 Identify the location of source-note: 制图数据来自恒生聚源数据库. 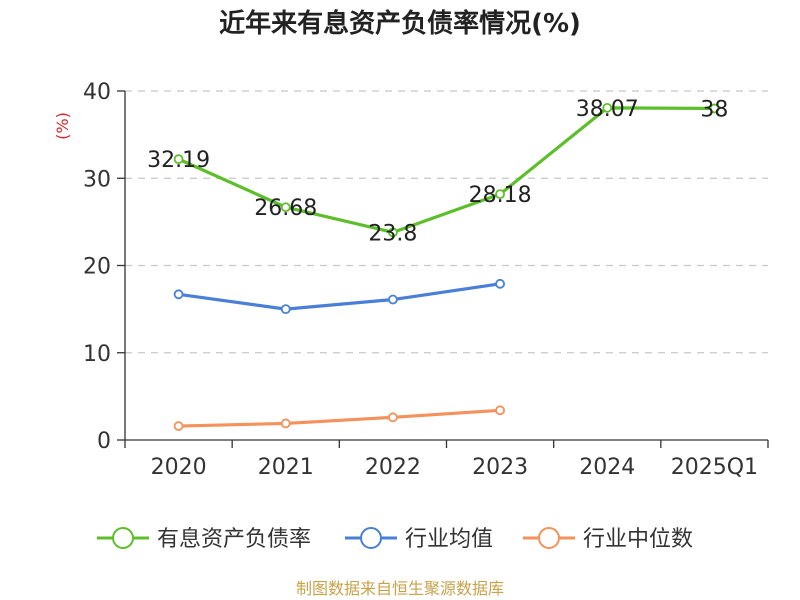
(400, 588).